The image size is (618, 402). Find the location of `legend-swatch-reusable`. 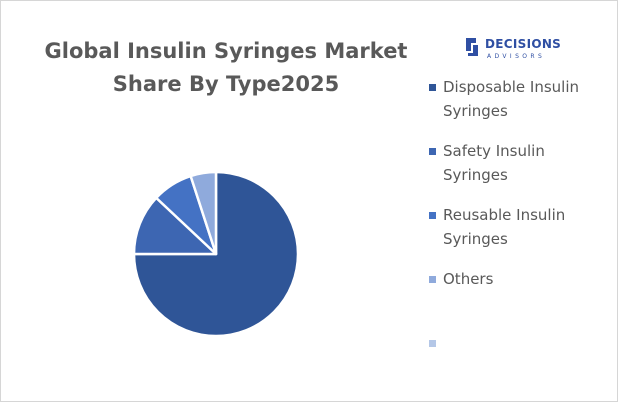

legend-swatch-reusable is located at coordinates (432, 215).